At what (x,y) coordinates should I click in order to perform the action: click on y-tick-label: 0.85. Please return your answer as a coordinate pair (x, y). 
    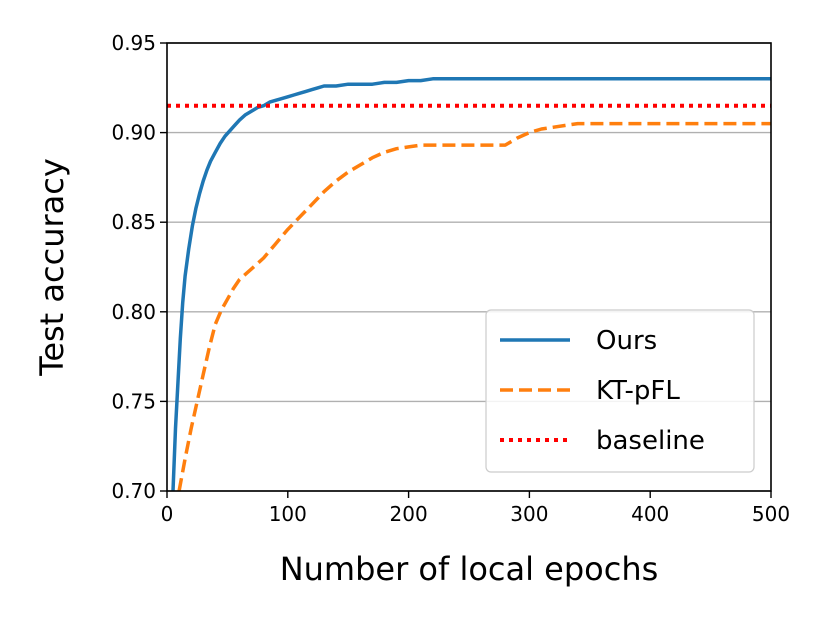
    Looking at the image, I should click on (133, 222).